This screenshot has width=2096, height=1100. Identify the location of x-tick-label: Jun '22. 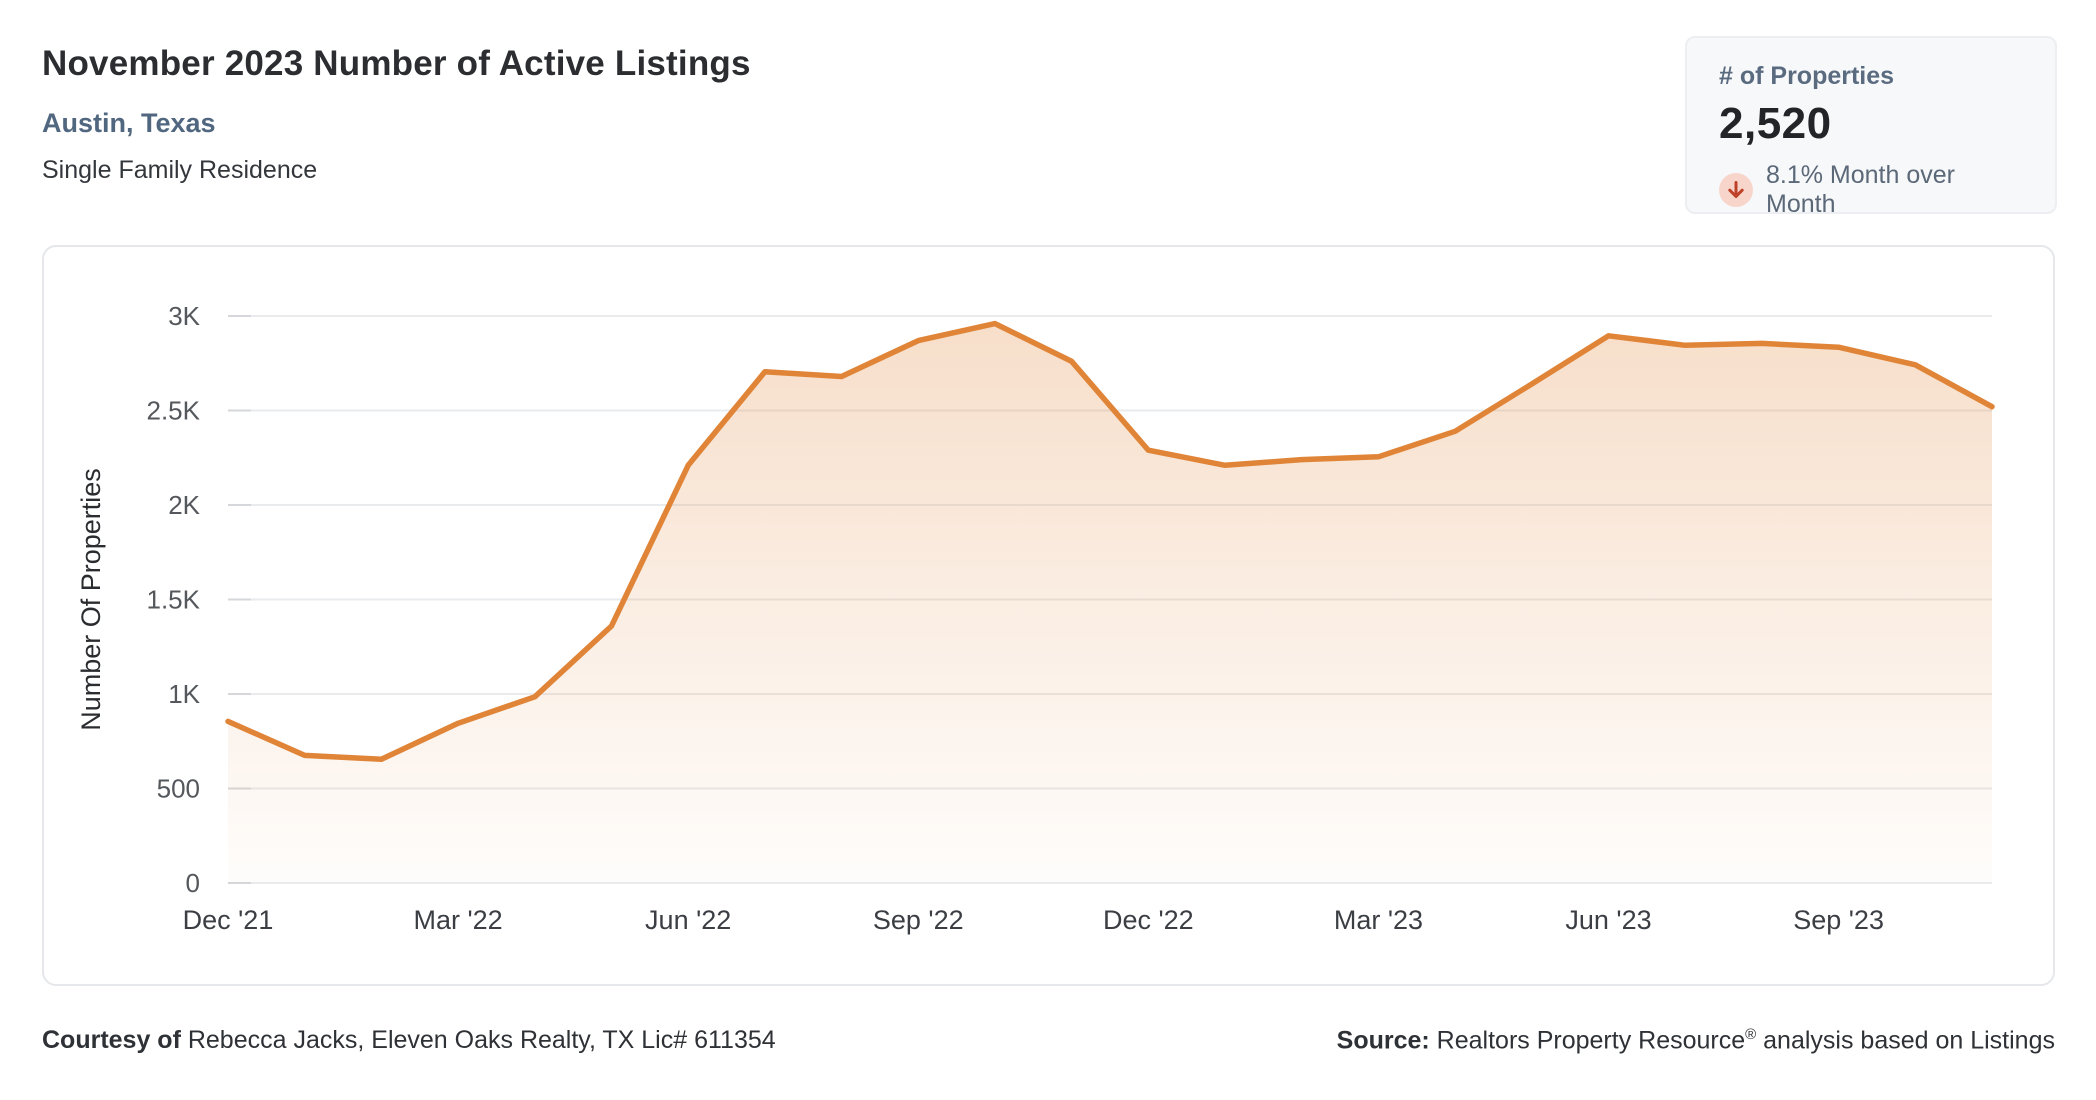
(688, 920).